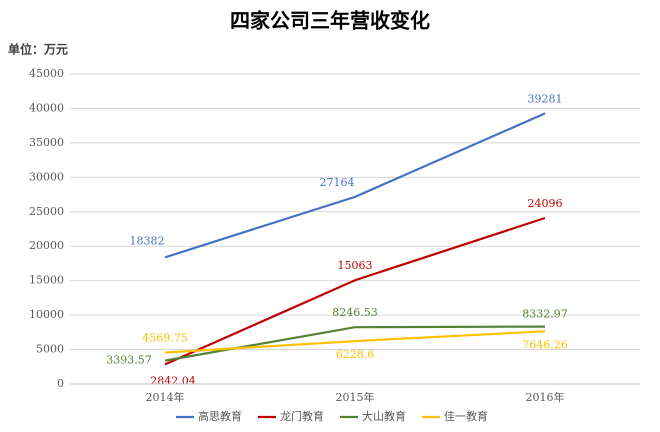  Describe the element at coordinates (384, 416) in the screenshot. I see `legend-label: 大山教育` at that location.